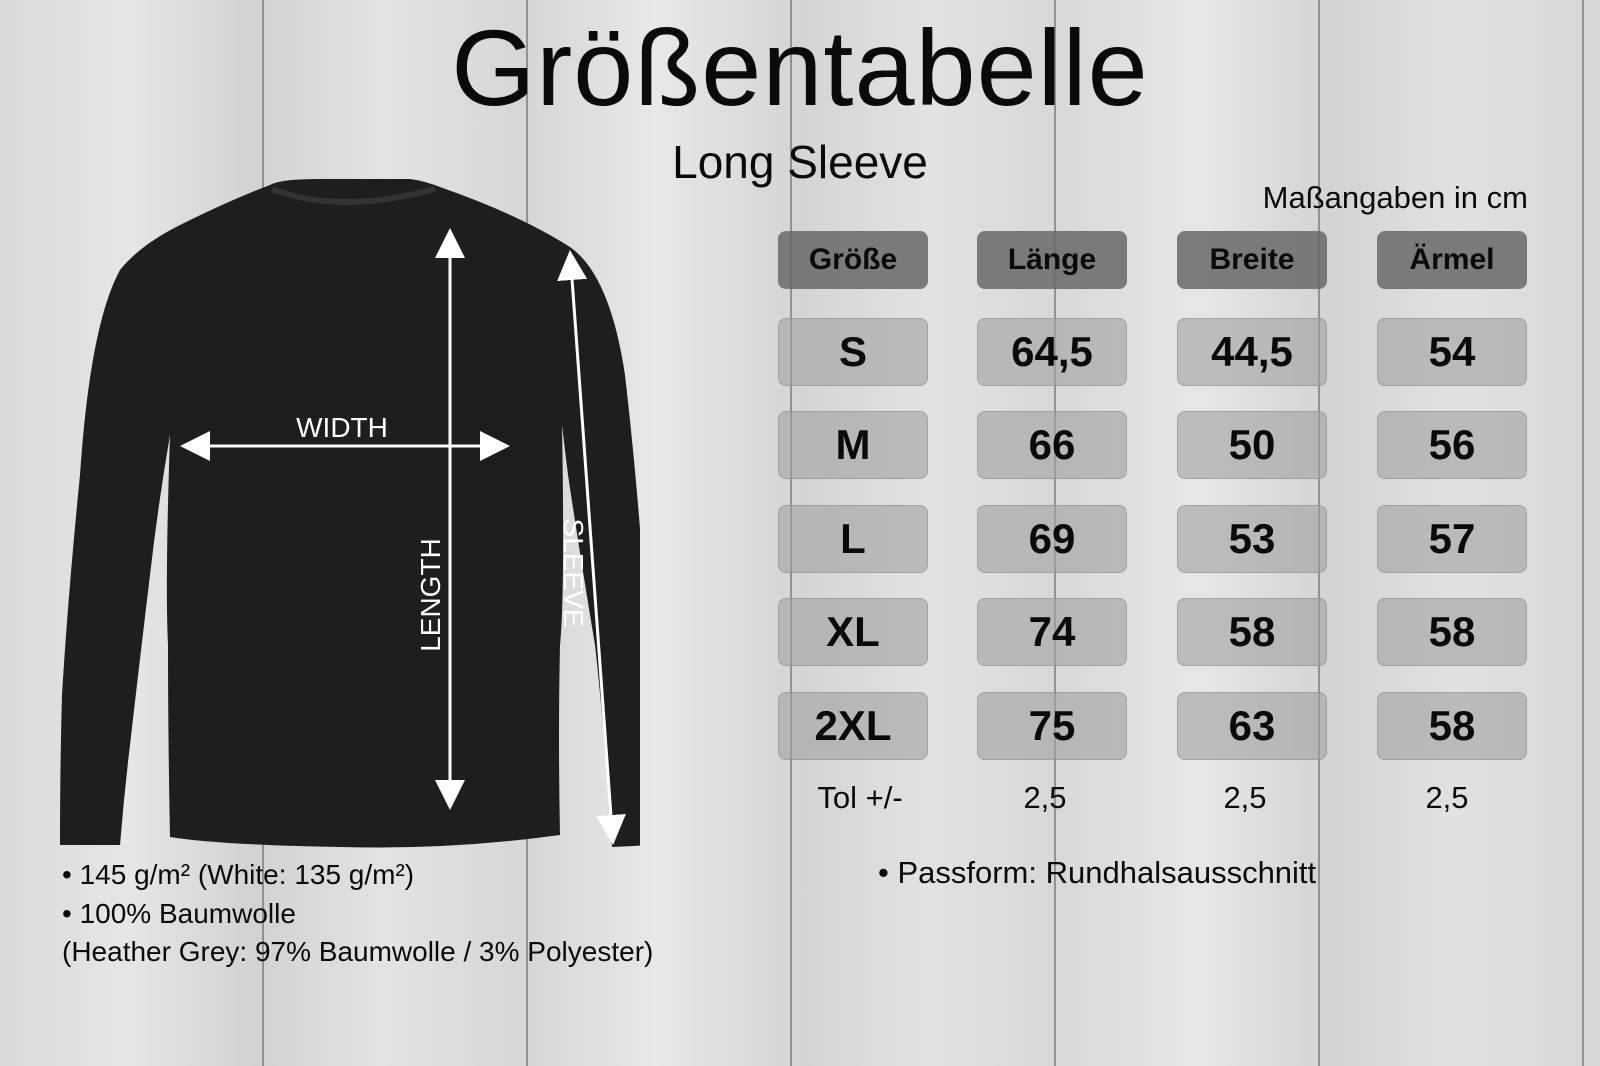 The height and width of the screenshot is (1066, 1600). Describe the element at coordinates (853, 632) in the screenshot. I see `size-cell: XL` at that location.